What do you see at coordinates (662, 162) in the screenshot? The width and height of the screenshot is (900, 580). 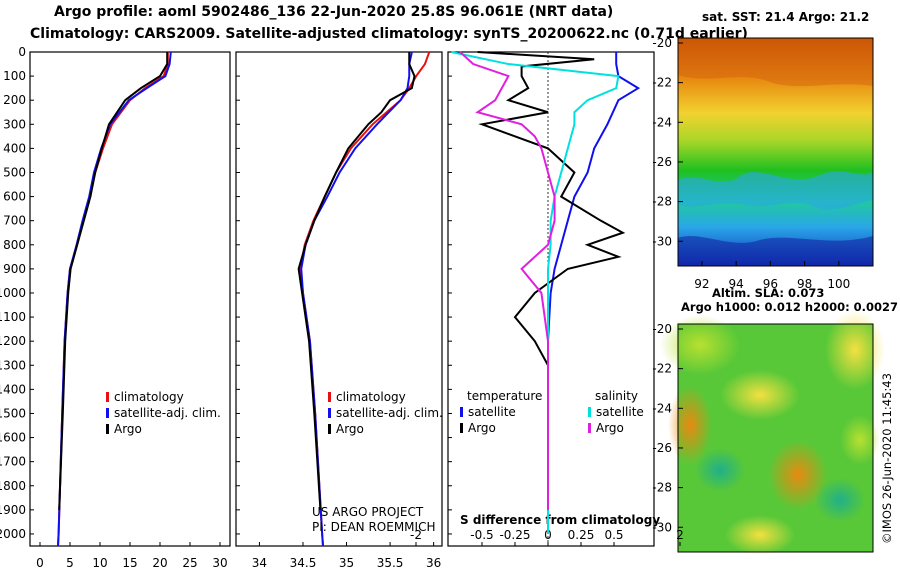 I see `sst-map-lat-label: -26` at bounding box center [662, 162].